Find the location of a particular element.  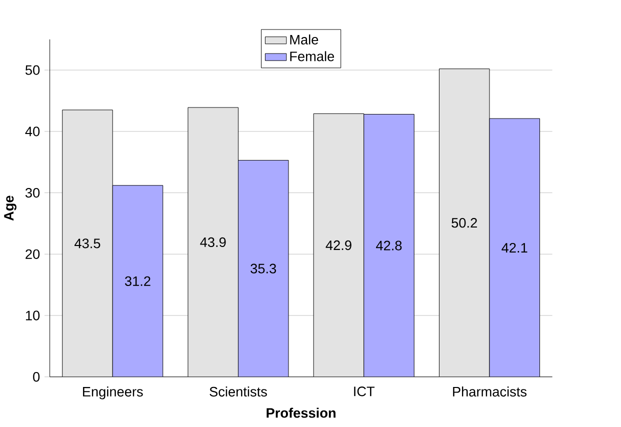

x-tick-label: Engineers is located at coordinates (113, 393).